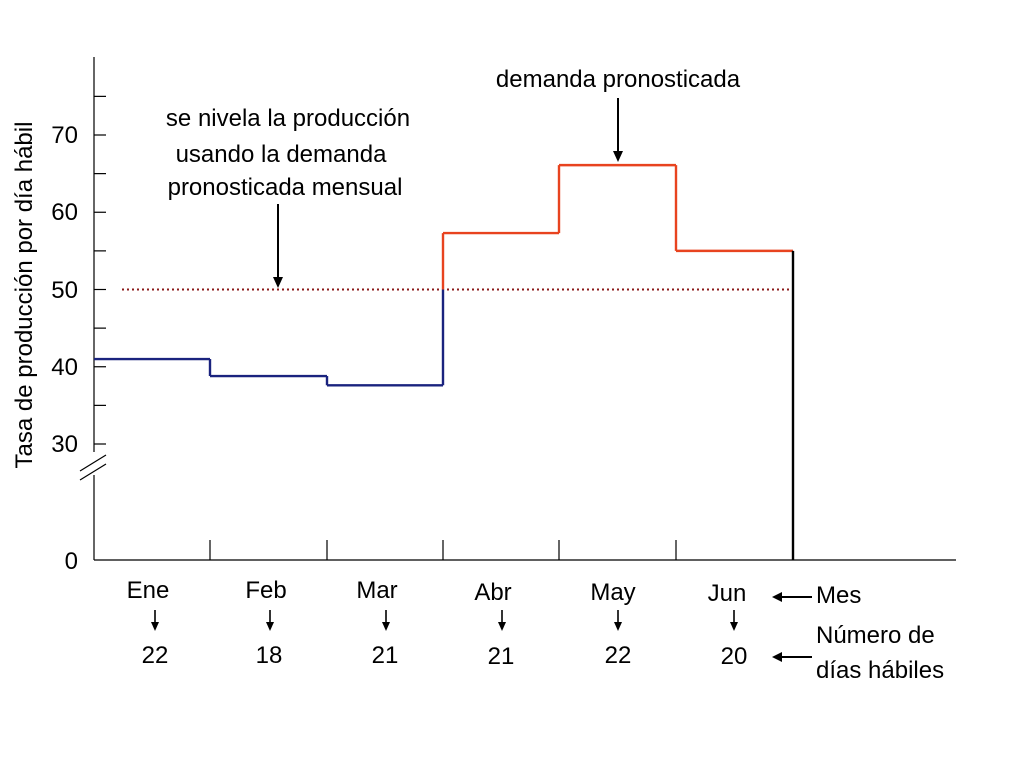 The height and width of the screenshot is (768, 1024). What do you see at coordinates (281, 154) in the screenshot?
I see `annotation-level-line2: usando la demanda` at bounding box center [281, 154].